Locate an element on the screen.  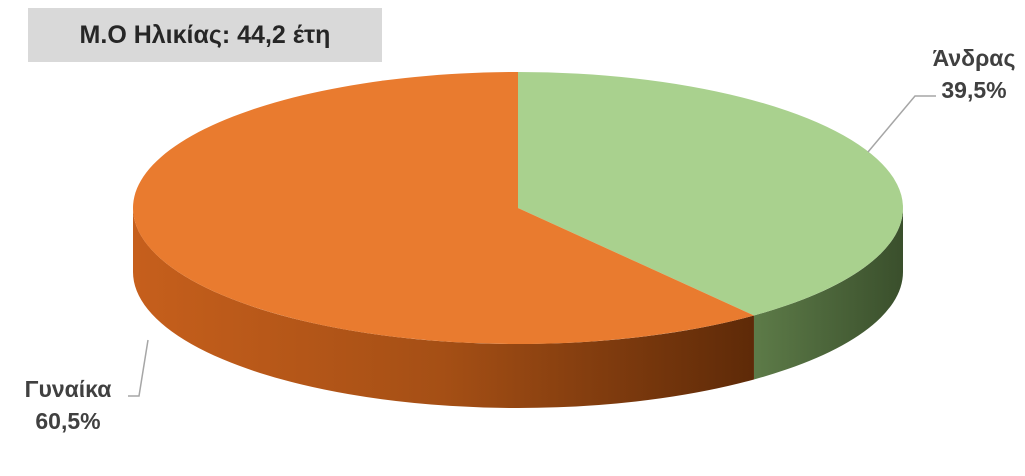
slice-value-women: 60,5% is located at coordinates (67, 421).